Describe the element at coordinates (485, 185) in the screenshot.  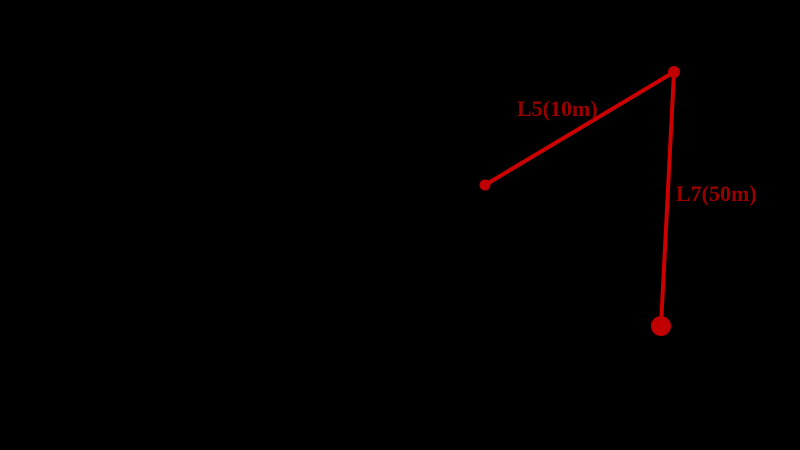
I see `node-left-dot` at that location.